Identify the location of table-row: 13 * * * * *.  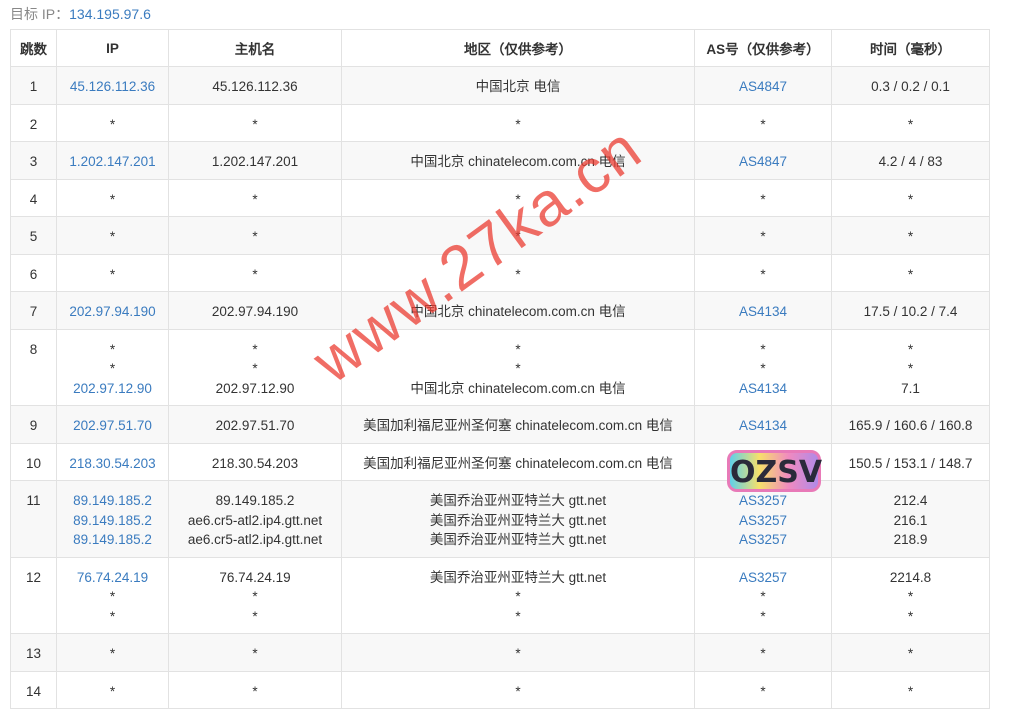
(500, 652).